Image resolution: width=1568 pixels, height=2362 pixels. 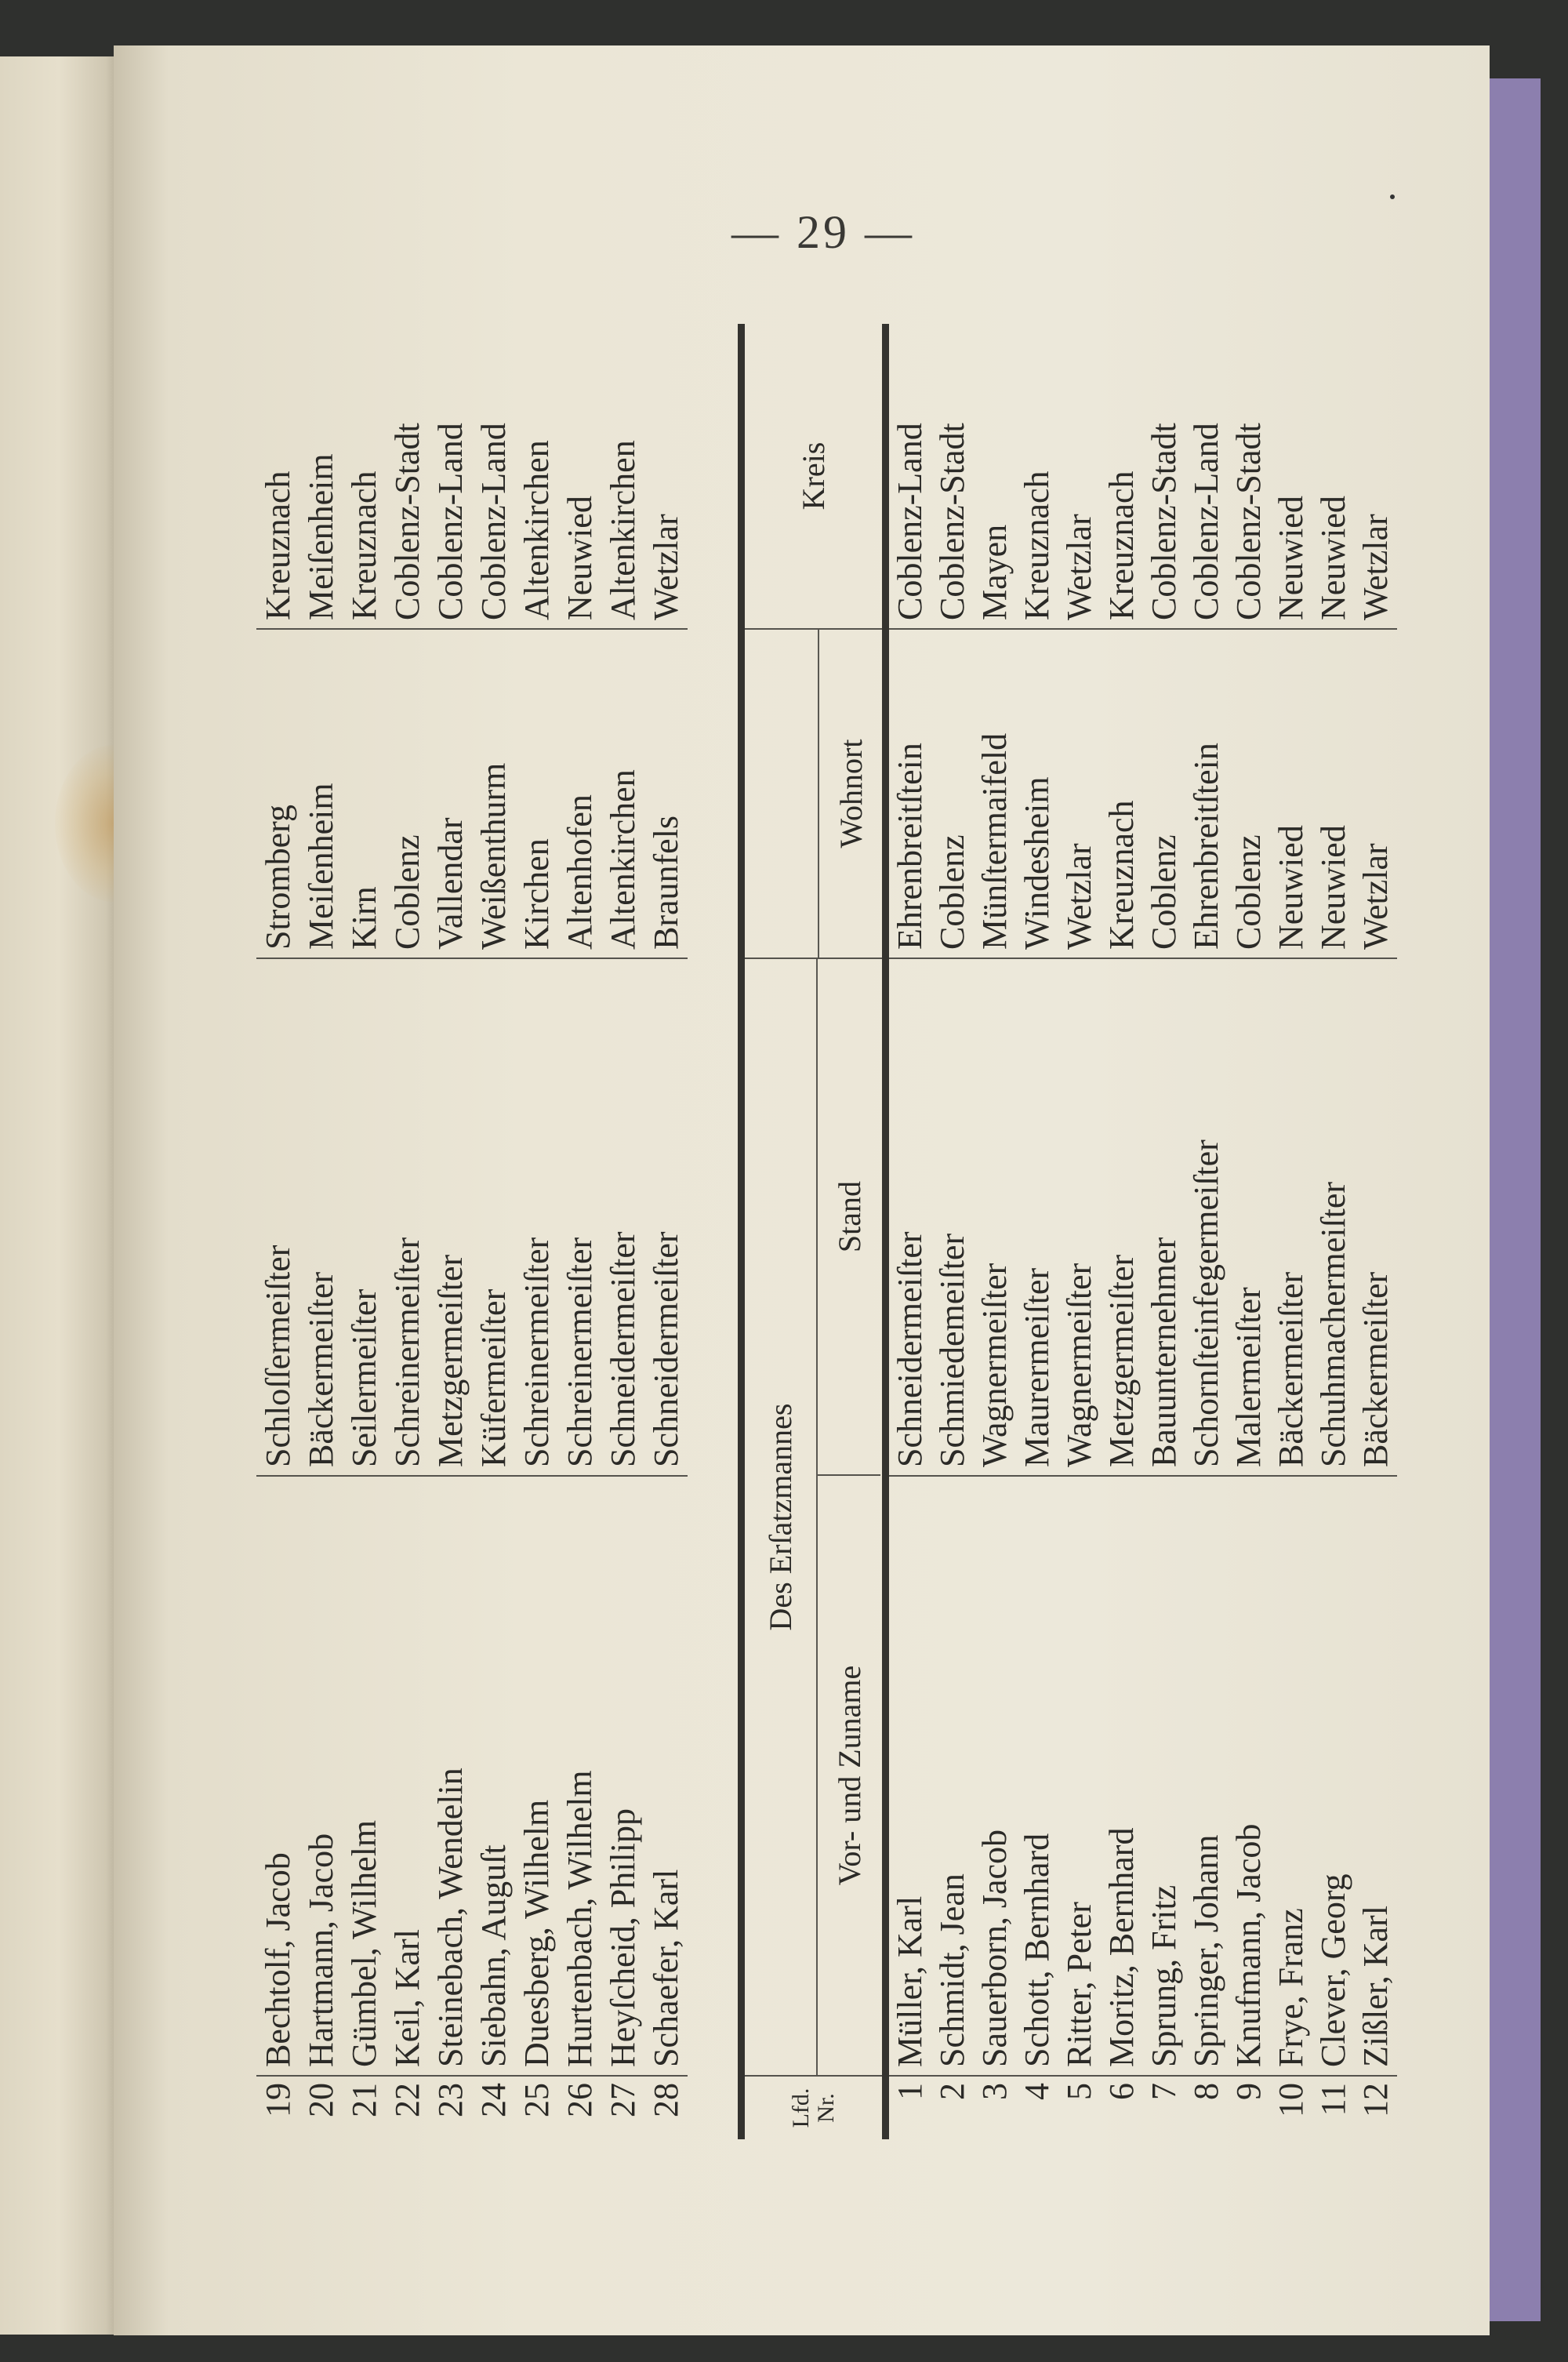 I want to click on occupation: Schornſteinfegermeiſter, so click(x=1206, y=1218).